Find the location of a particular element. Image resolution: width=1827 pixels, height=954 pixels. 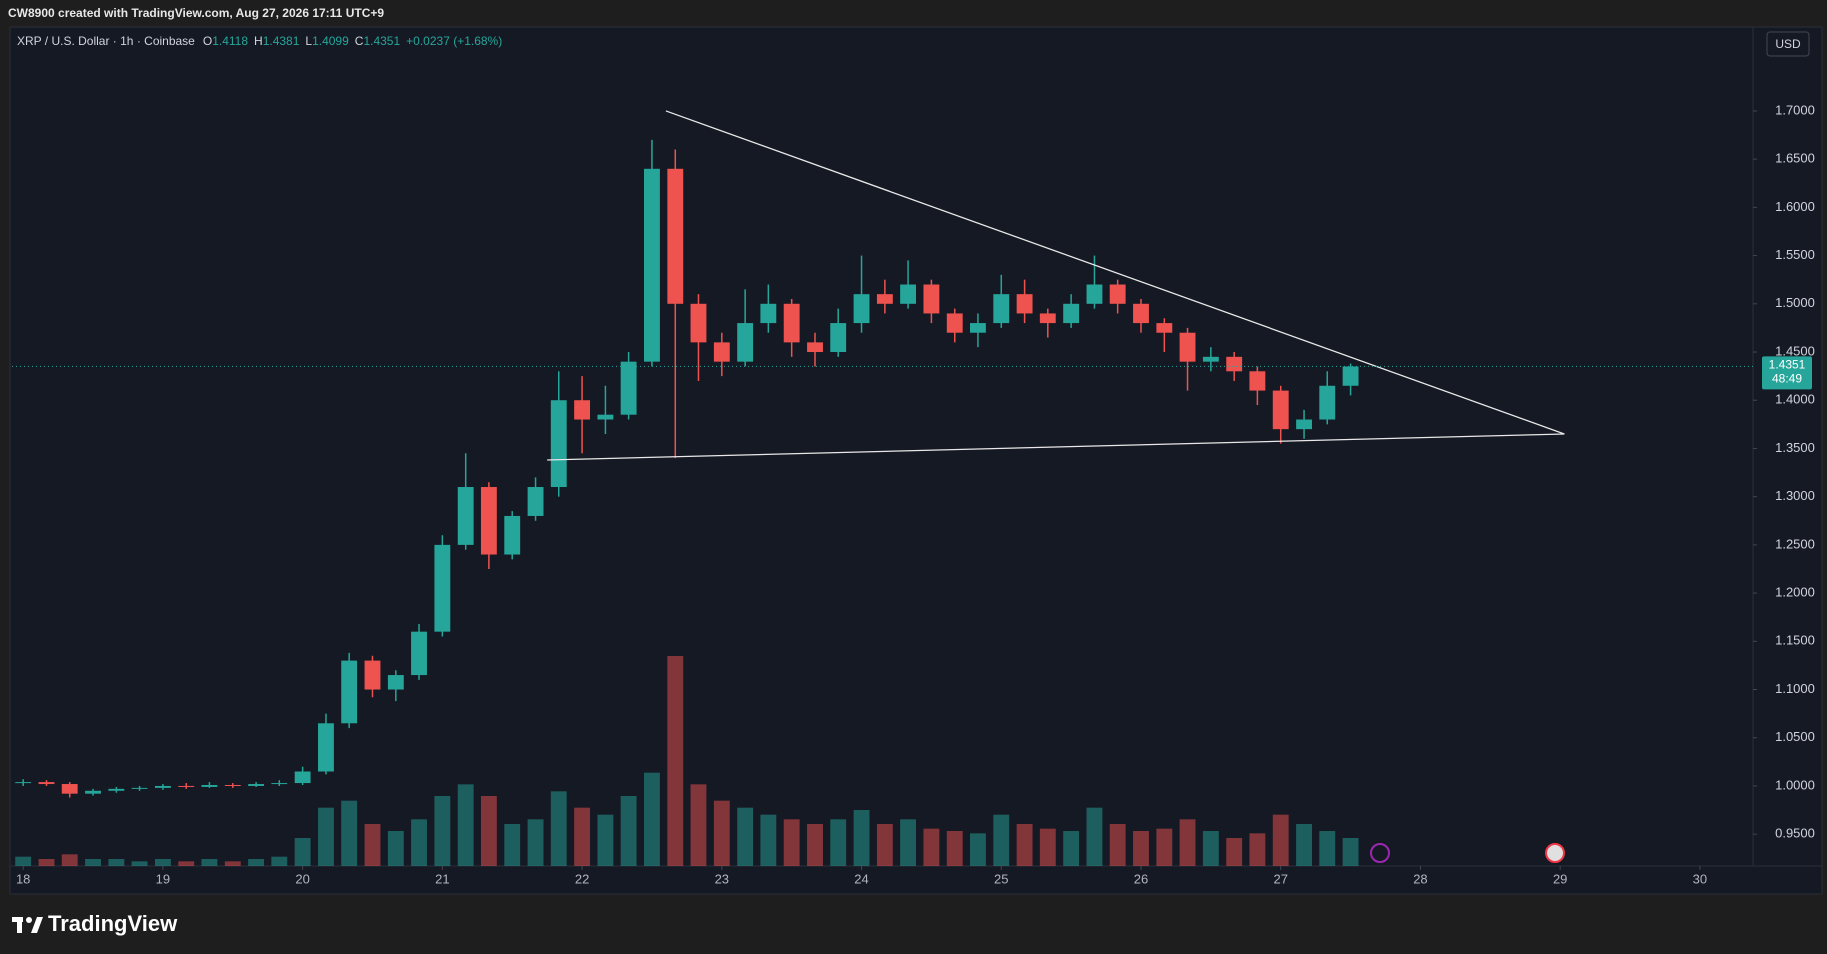

logo-part is located at coordinates (37, 925).